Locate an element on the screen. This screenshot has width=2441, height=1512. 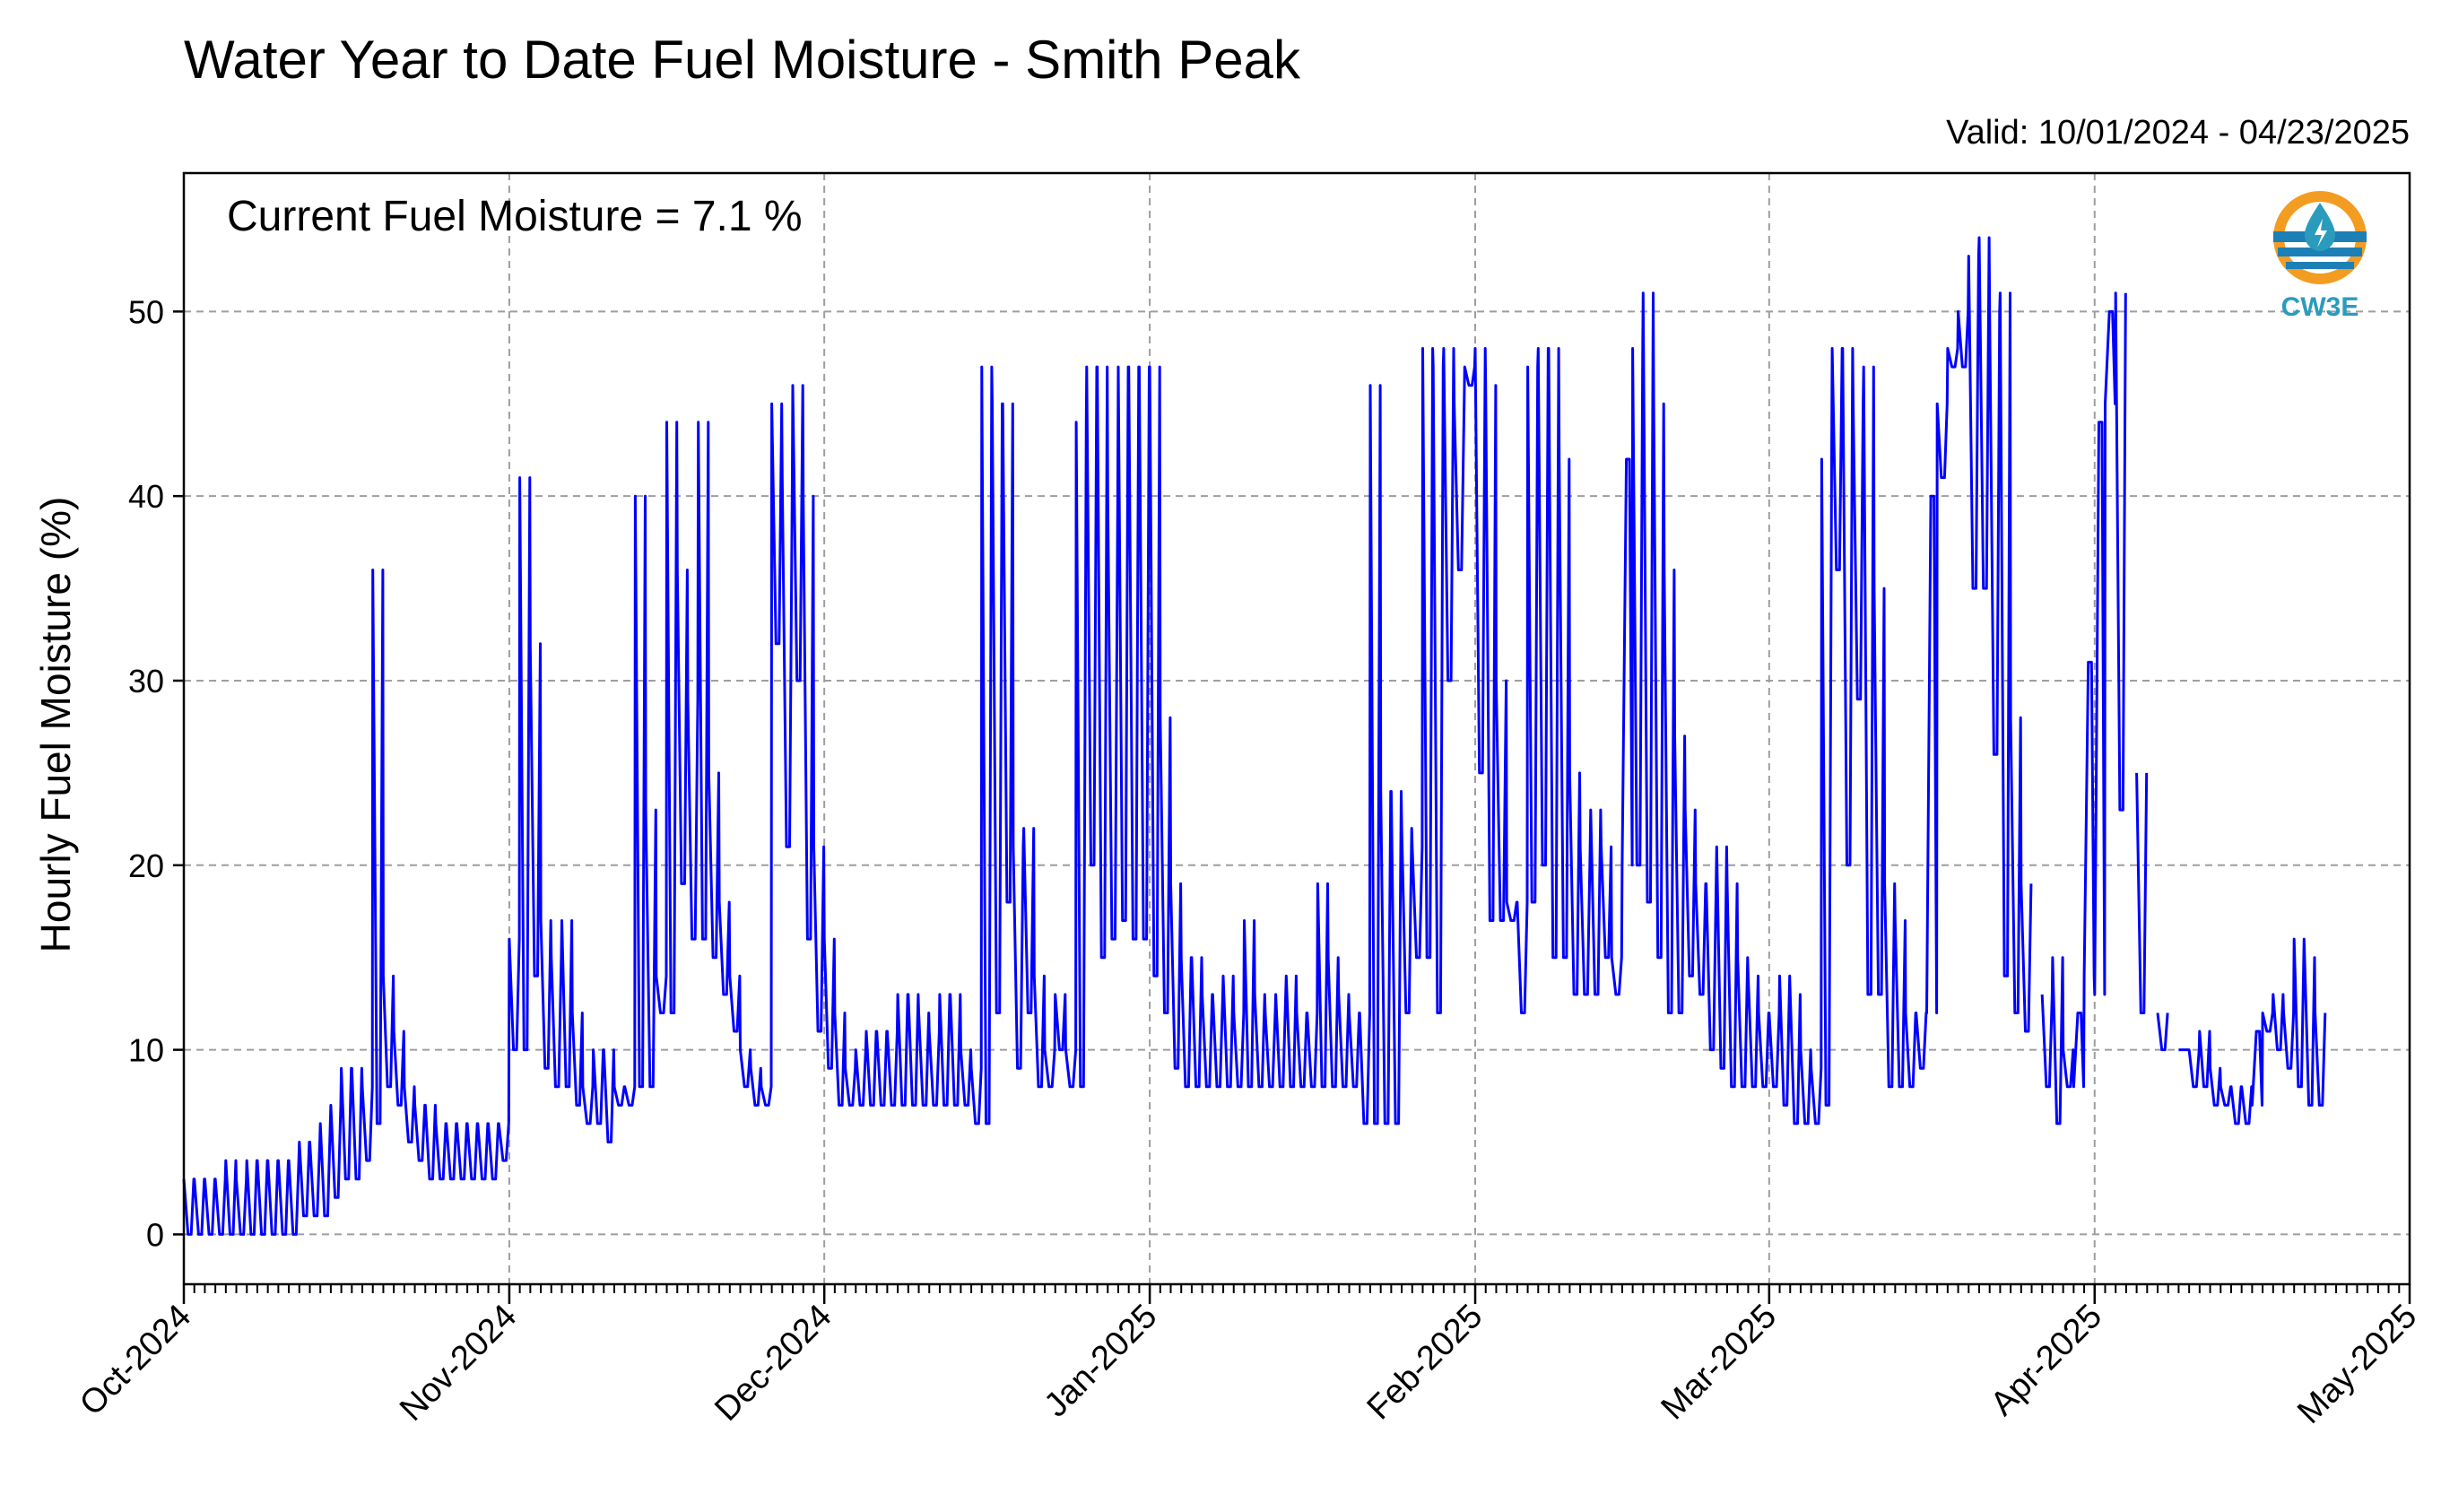
y-tick-label: 30 is located at coordinates (146, 681).